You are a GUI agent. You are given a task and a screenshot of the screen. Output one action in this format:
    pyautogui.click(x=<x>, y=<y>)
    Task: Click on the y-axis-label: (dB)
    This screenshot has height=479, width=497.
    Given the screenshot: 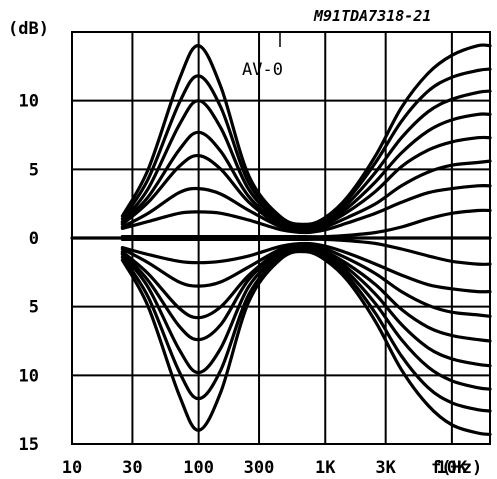 What is the action you would take?
    pyautogui.click(x=28, y=29)
    